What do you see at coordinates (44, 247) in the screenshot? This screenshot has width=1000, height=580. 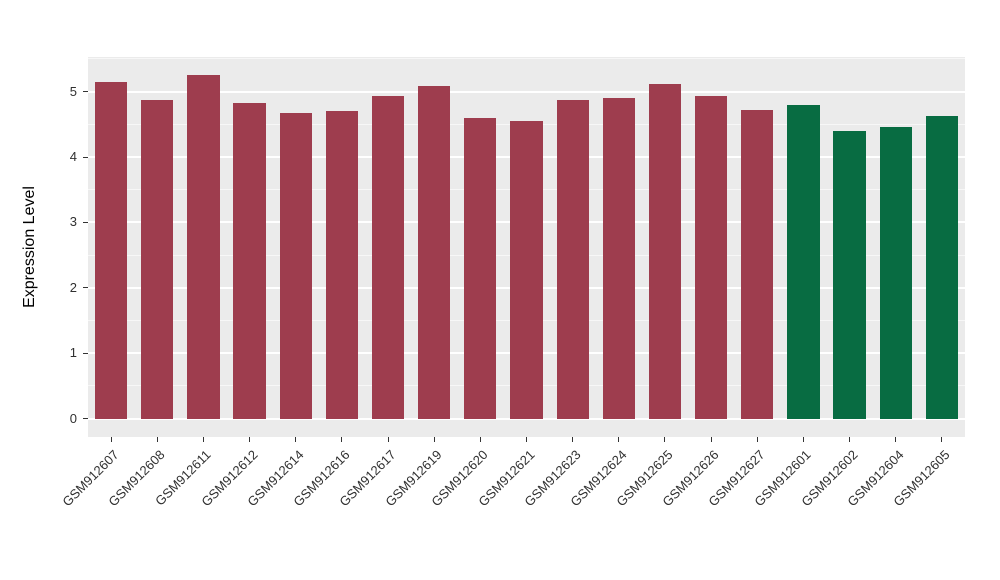 I see `y-axis: 0 1 2 3 4 5` at bounding box center [44, 247].